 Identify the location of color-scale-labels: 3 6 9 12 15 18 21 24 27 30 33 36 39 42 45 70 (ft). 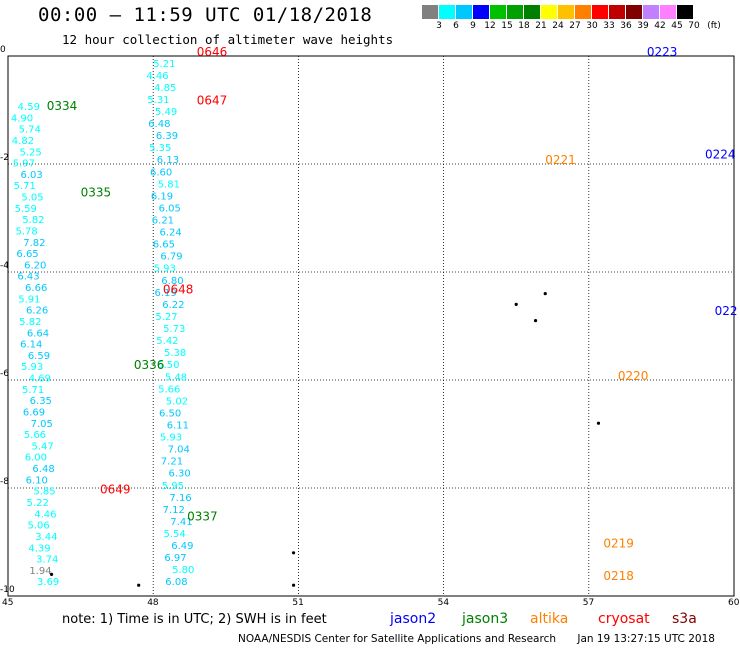
(581, 27).